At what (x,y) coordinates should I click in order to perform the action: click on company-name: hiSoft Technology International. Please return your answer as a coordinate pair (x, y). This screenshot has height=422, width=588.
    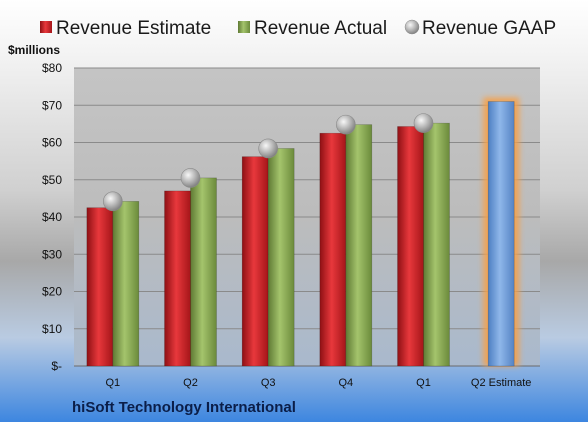
    Looking at the image, I should click on (184, 407).